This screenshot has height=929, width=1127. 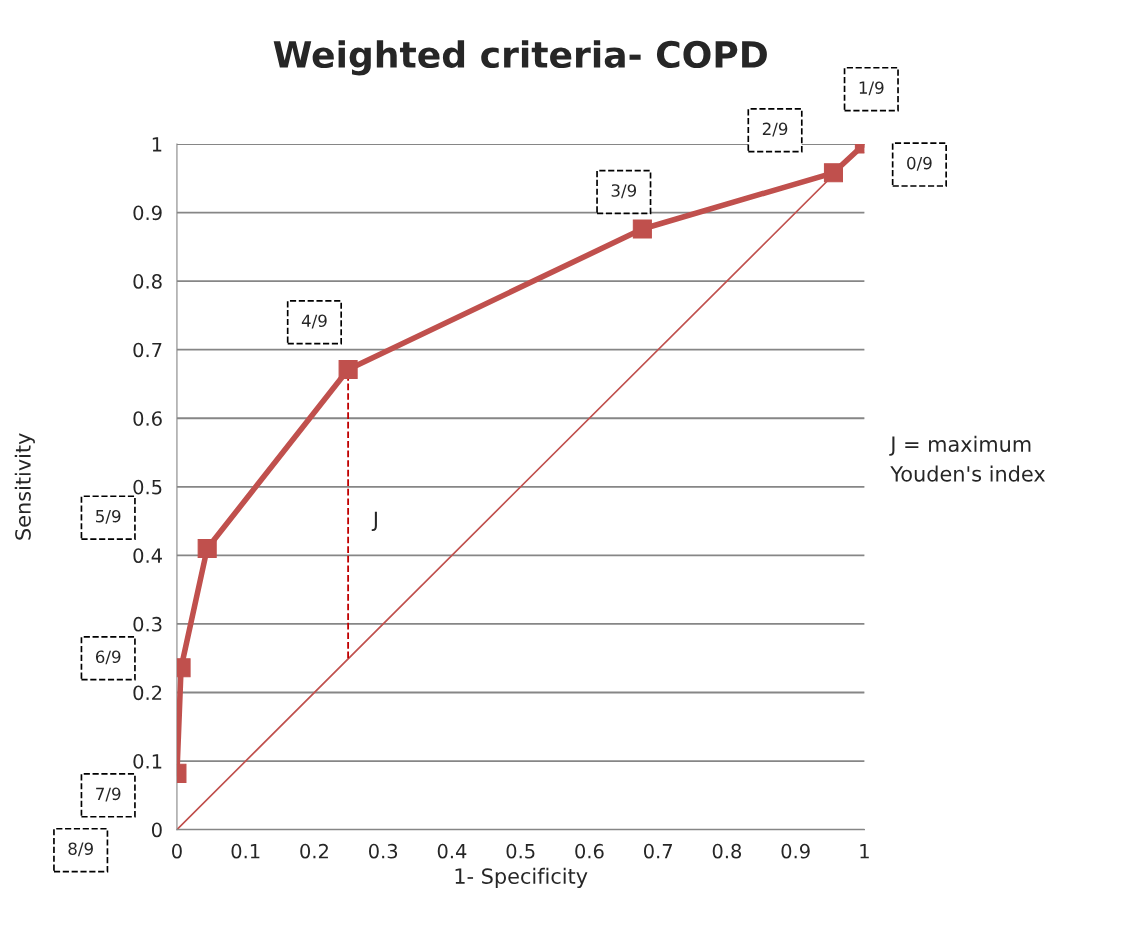 What do you see at coordinates (108, 657) in the screenshot?
I see `text: 6/9` at bounding box center [108, 657].